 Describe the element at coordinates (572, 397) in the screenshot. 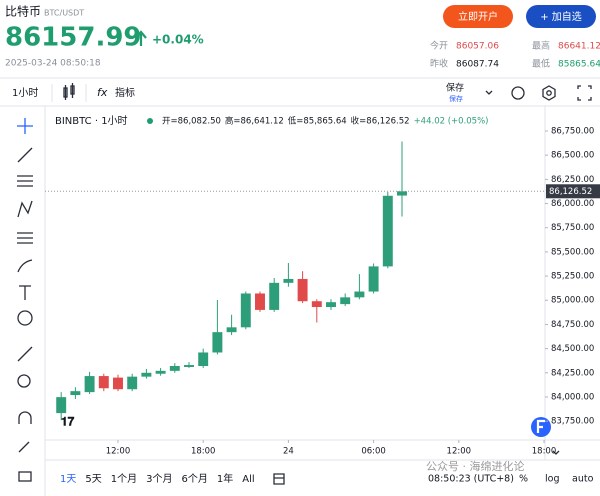

I see `y-tick-label: 84,000.00` at that location.